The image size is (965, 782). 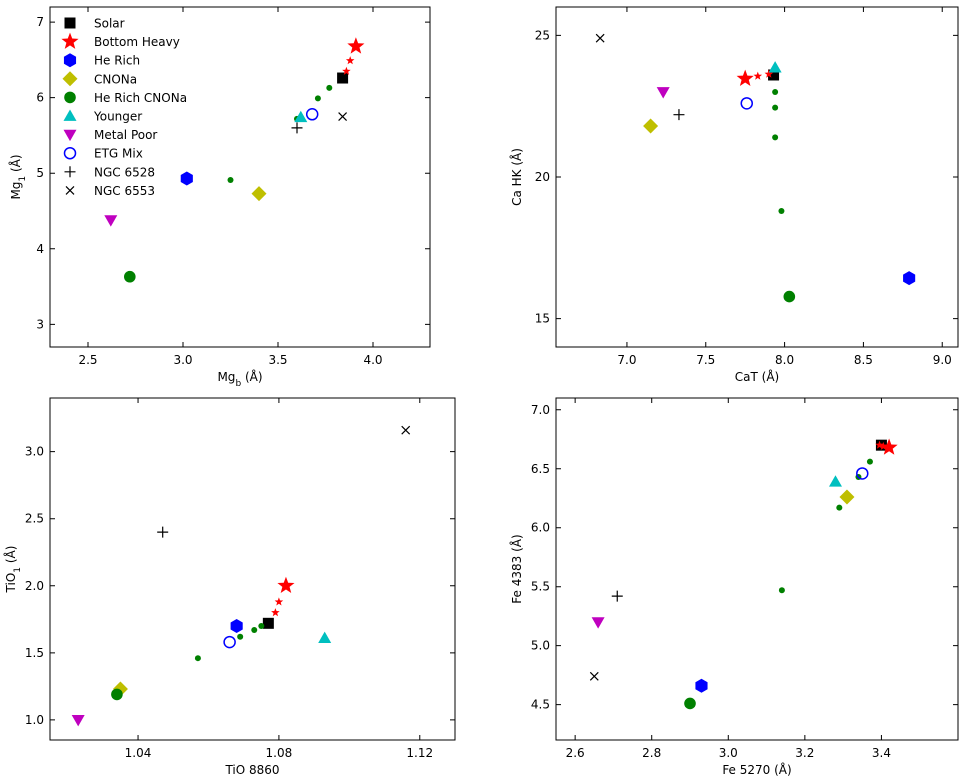 What do you see at coordinates (942, 360) in the screenshot?
I see `x-tick-label: 9.0` at bounding box center [942, 360].